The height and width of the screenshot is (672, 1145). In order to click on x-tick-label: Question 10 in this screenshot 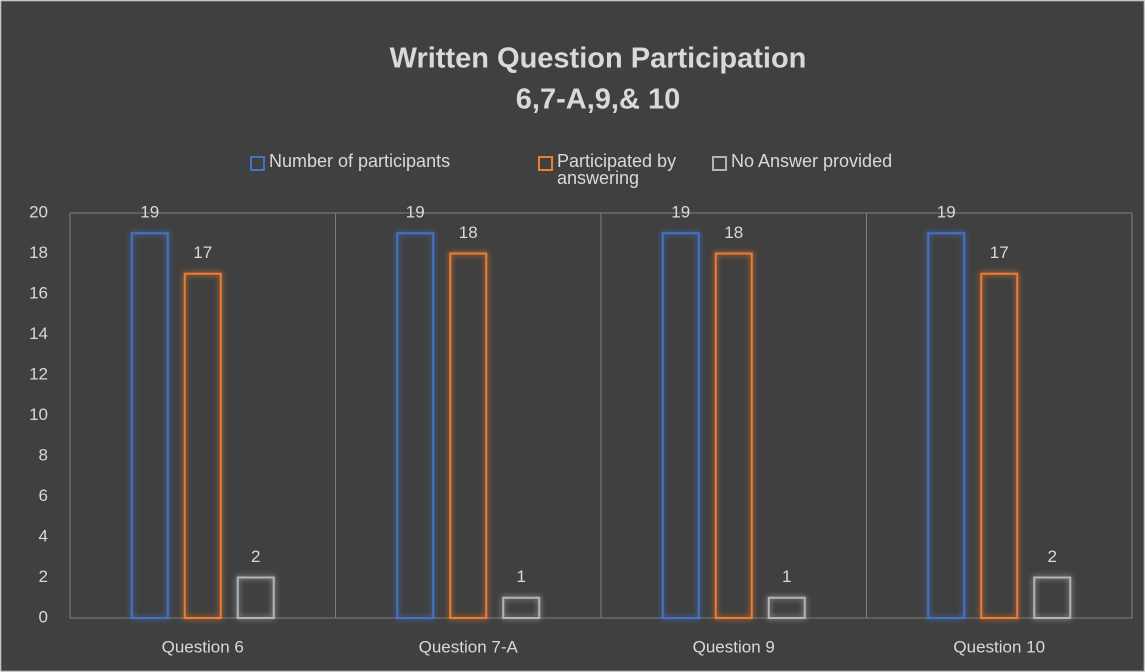, I will do `click(999, 646)`.